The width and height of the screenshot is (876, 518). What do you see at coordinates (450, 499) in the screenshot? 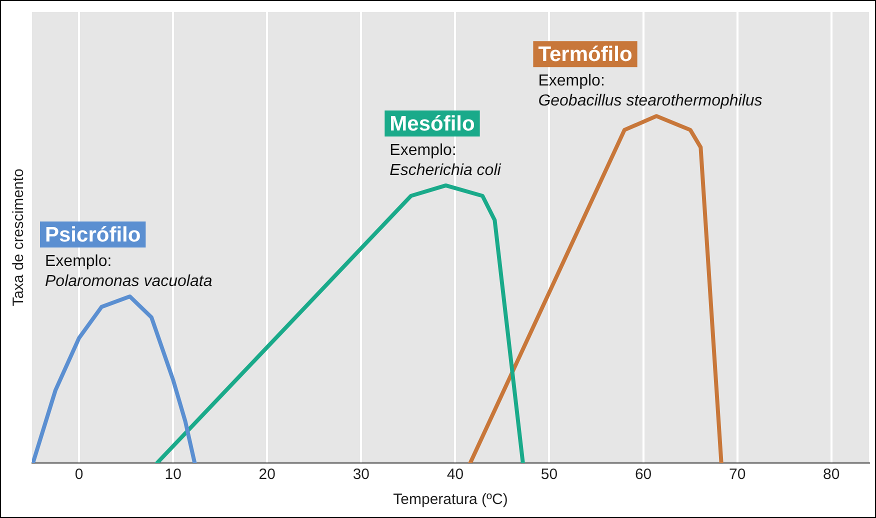
I see `x-axis-title: Temperatura (ºC)` at bounding box center [450, 499].